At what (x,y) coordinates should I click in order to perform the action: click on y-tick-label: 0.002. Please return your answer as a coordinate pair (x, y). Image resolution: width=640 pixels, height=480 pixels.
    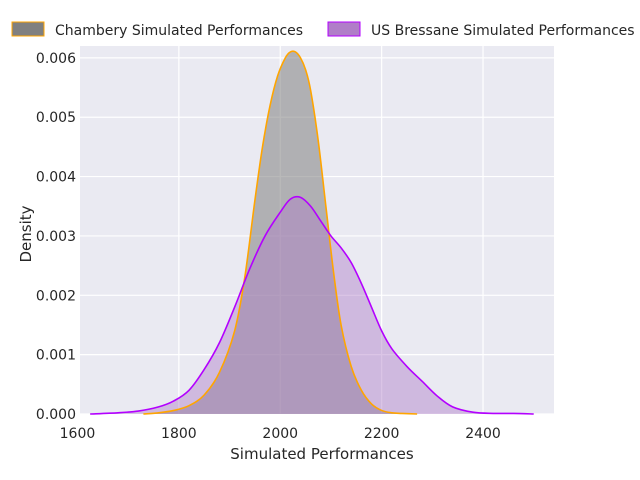
    Looking at the image, I should click on (56, 296).